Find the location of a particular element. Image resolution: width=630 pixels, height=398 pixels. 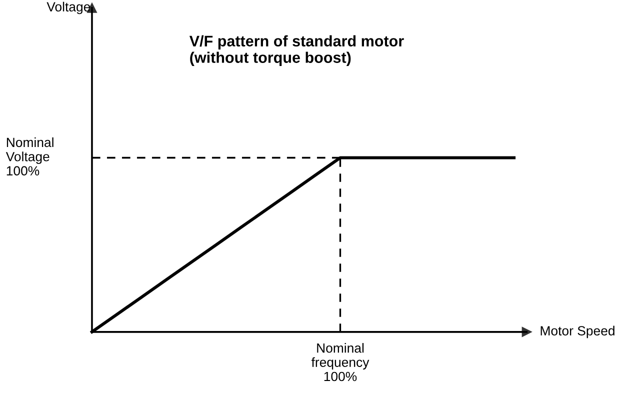

x-axis-title: Motor Speed is located at coordinates (577, 332).